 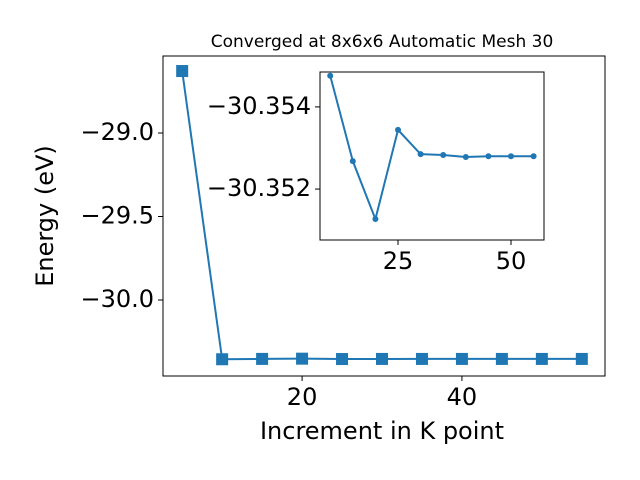 What do you see at coordinates (117, 216) in the screenshot?
I see `y-tick-label: −29.5` at bounding box center [117, 216].